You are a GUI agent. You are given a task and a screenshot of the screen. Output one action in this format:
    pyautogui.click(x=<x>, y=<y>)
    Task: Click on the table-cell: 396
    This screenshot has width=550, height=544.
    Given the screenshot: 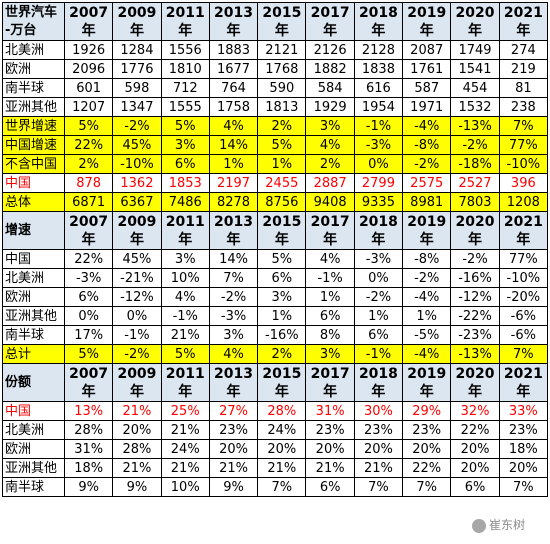 What is the action you would take?
    pyautogui.click(x=523, y=183)
    